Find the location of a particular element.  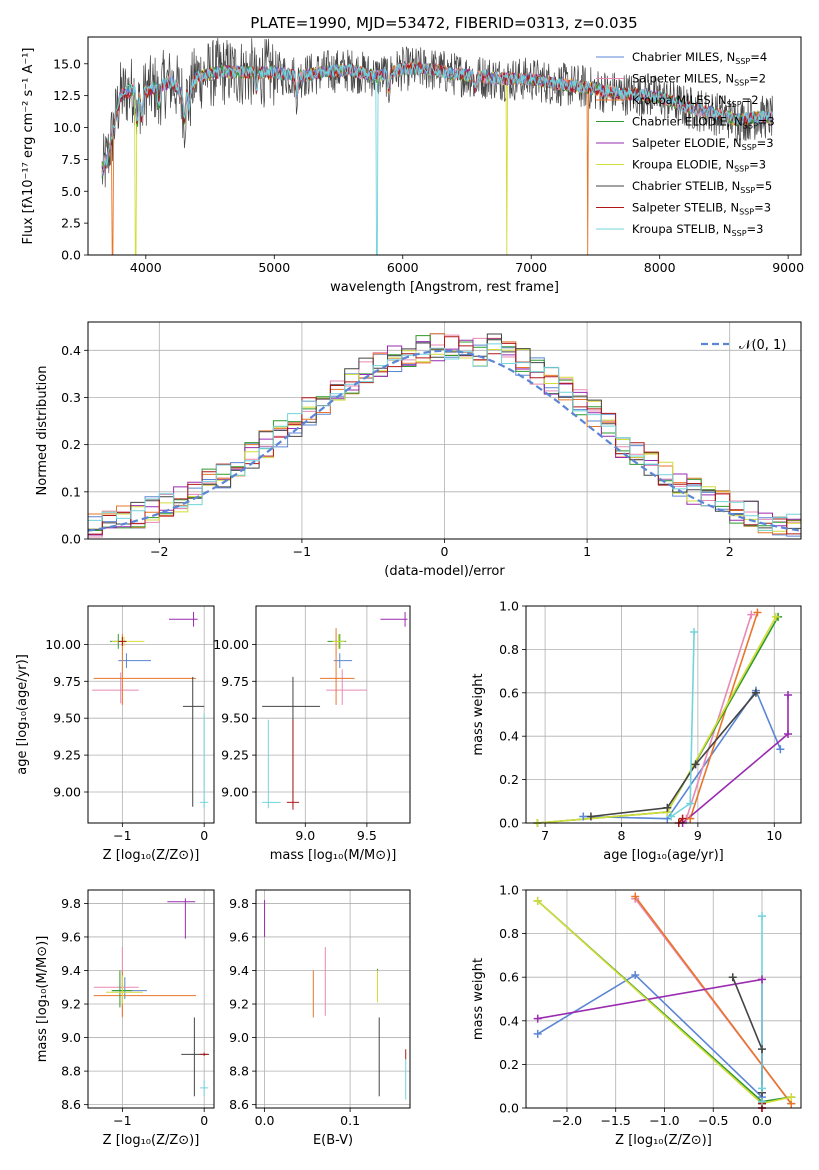

y-tick-label: 10.0 is located at coordinates (67, 127).